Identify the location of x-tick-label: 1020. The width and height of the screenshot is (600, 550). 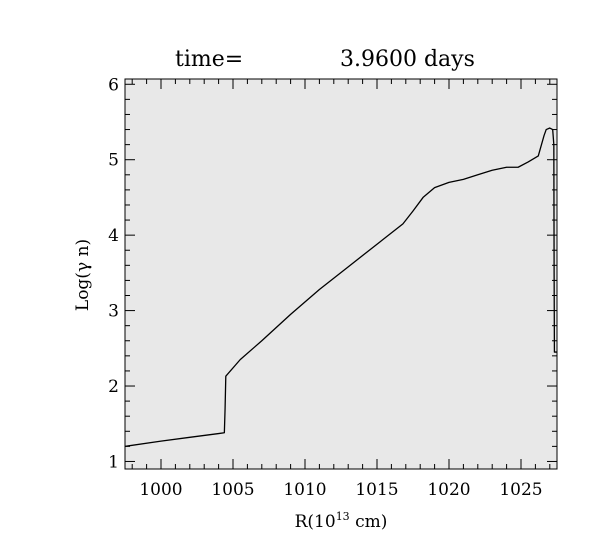
(448, 490).